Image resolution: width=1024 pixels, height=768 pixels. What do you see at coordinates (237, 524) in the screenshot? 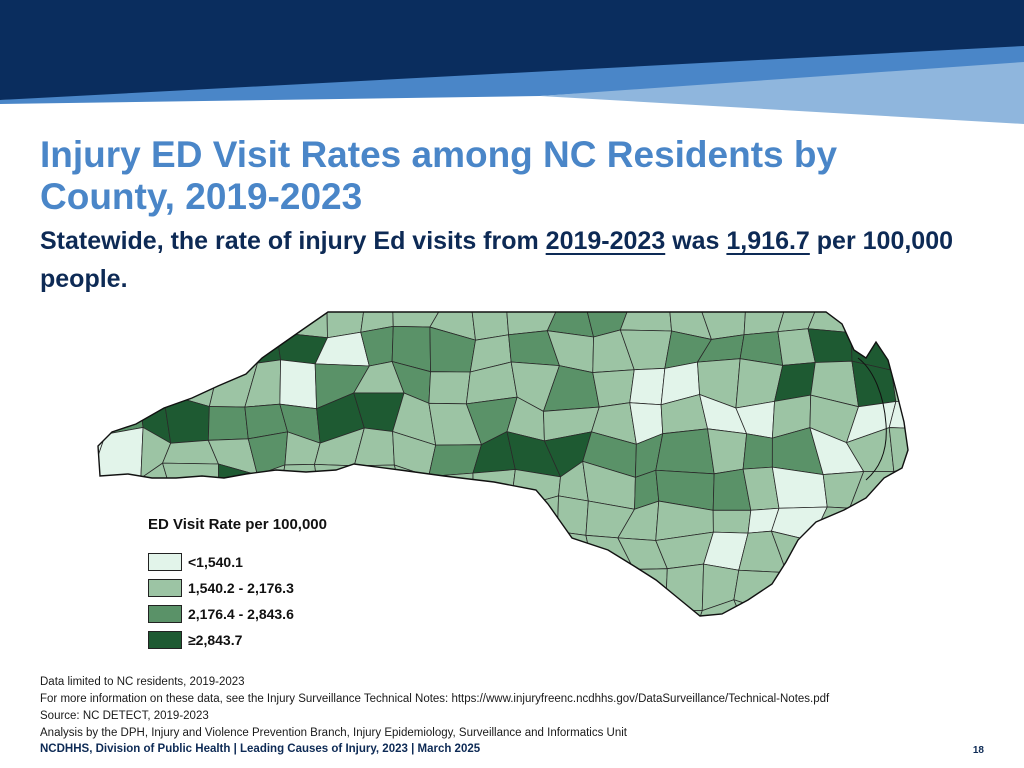
I see `legend-title: ED Visit Rate per 100,000` at bounding box center [237, 524].